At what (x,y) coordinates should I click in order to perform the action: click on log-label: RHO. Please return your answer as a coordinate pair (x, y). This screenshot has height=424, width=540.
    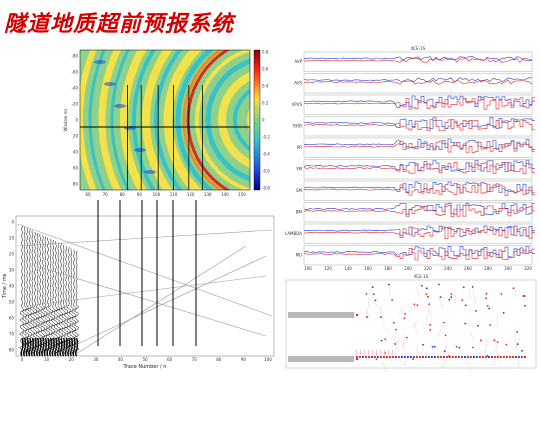
    Looking at the image, I should click on (297, 125).